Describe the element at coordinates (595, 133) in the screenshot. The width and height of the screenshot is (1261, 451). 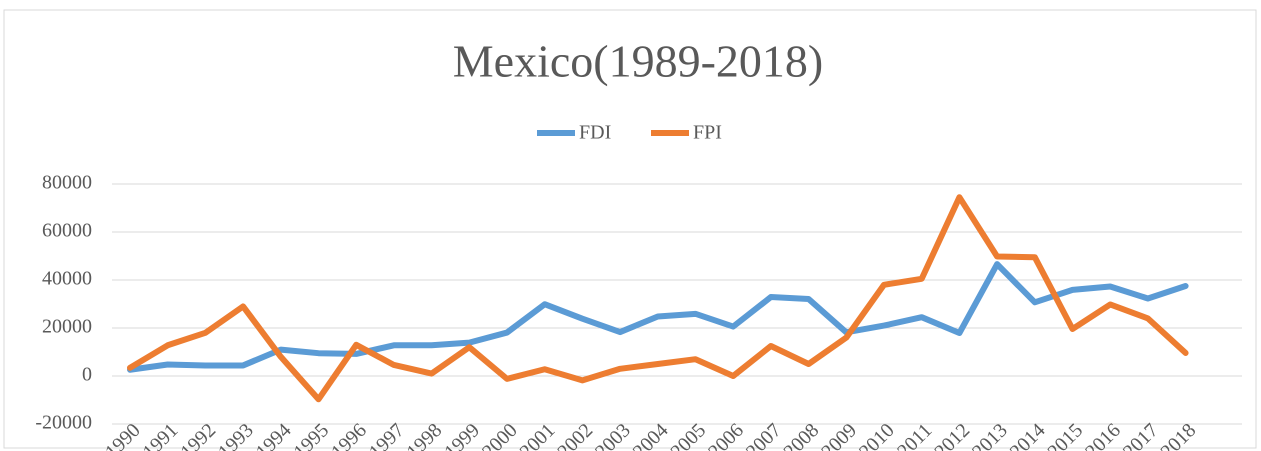
I see `legend-label: FDI` at that location.